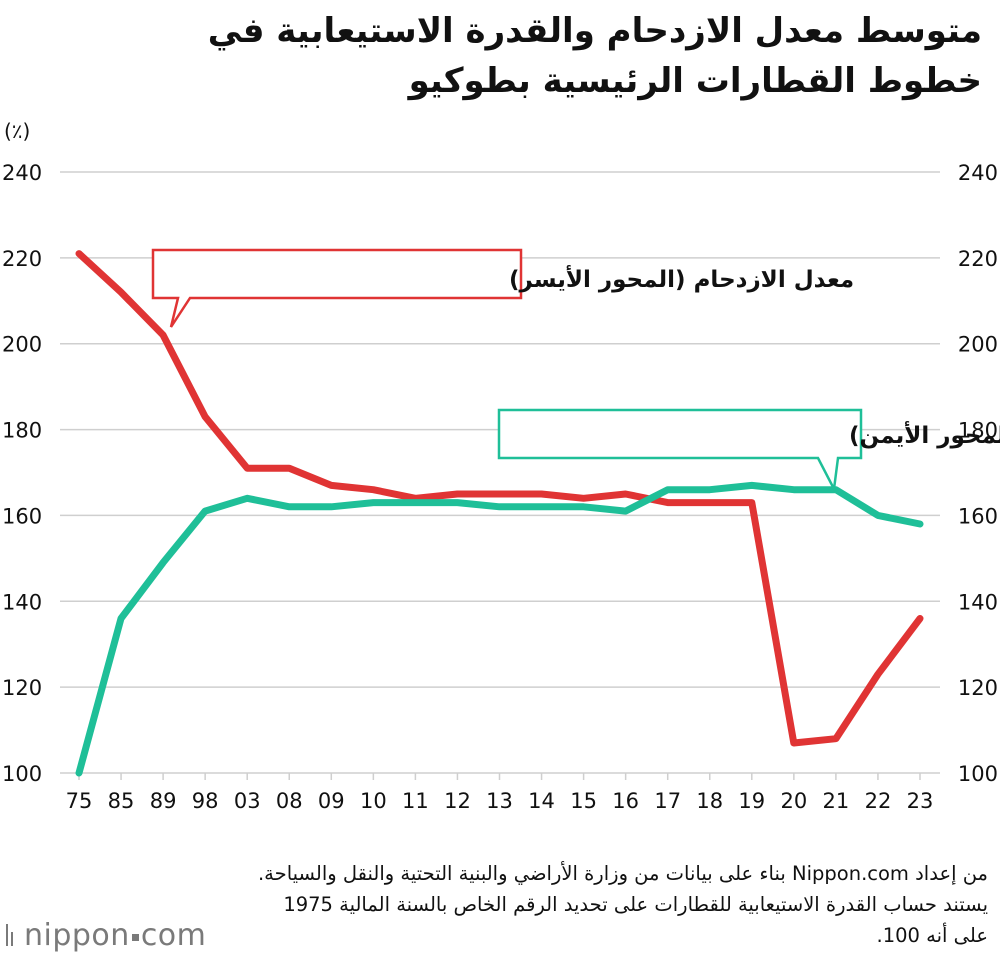 This screenshot has width=1000, height=960. What do you see at coordinates (625, 801) in the screenshot?
I see `x-tick-16: 16` at bounding box center [625, 801].